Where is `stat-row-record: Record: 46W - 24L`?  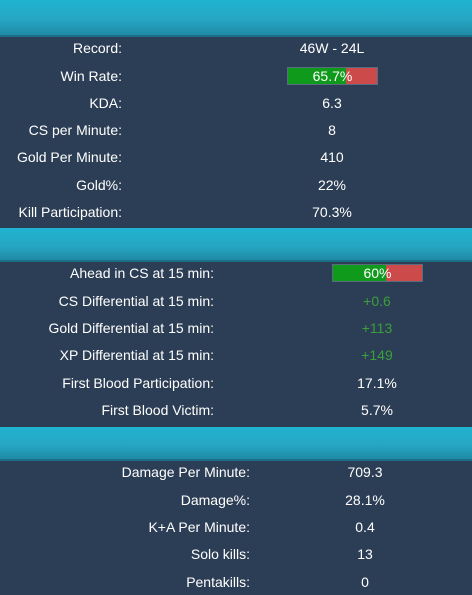
stat-row-record: Record: 46W - 24L is located at coordinates (236, 48).